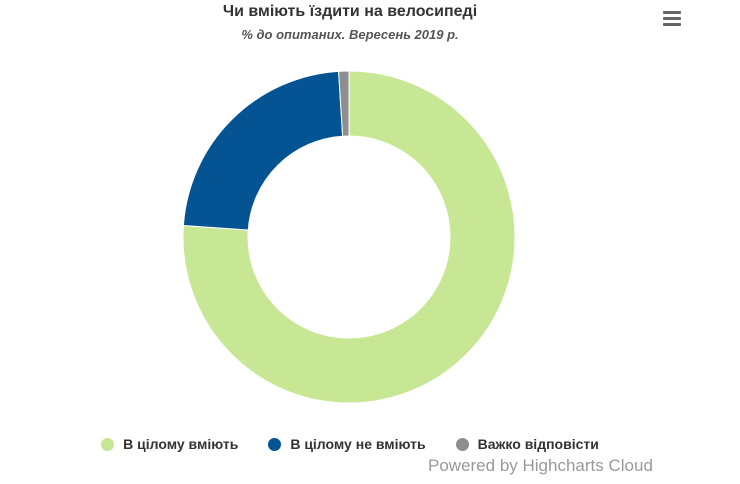  I want to click on legend-item-2: В цілому не вміють, so click(347, 444).